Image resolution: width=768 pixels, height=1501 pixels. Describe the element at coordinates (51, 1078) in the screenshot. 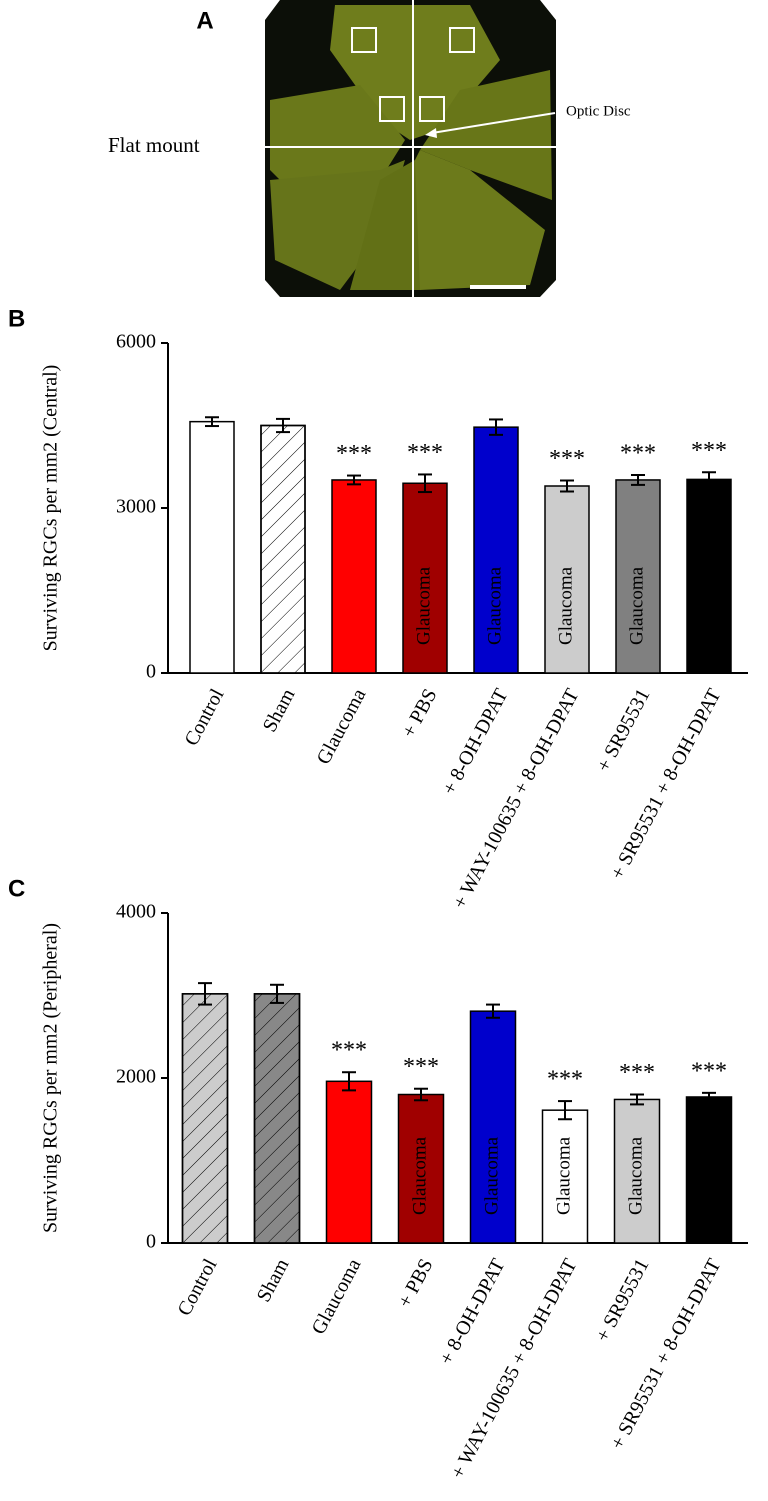

I see `y-axis-label: Surviving RGCs per mm2 (Peripheral)` at that location.